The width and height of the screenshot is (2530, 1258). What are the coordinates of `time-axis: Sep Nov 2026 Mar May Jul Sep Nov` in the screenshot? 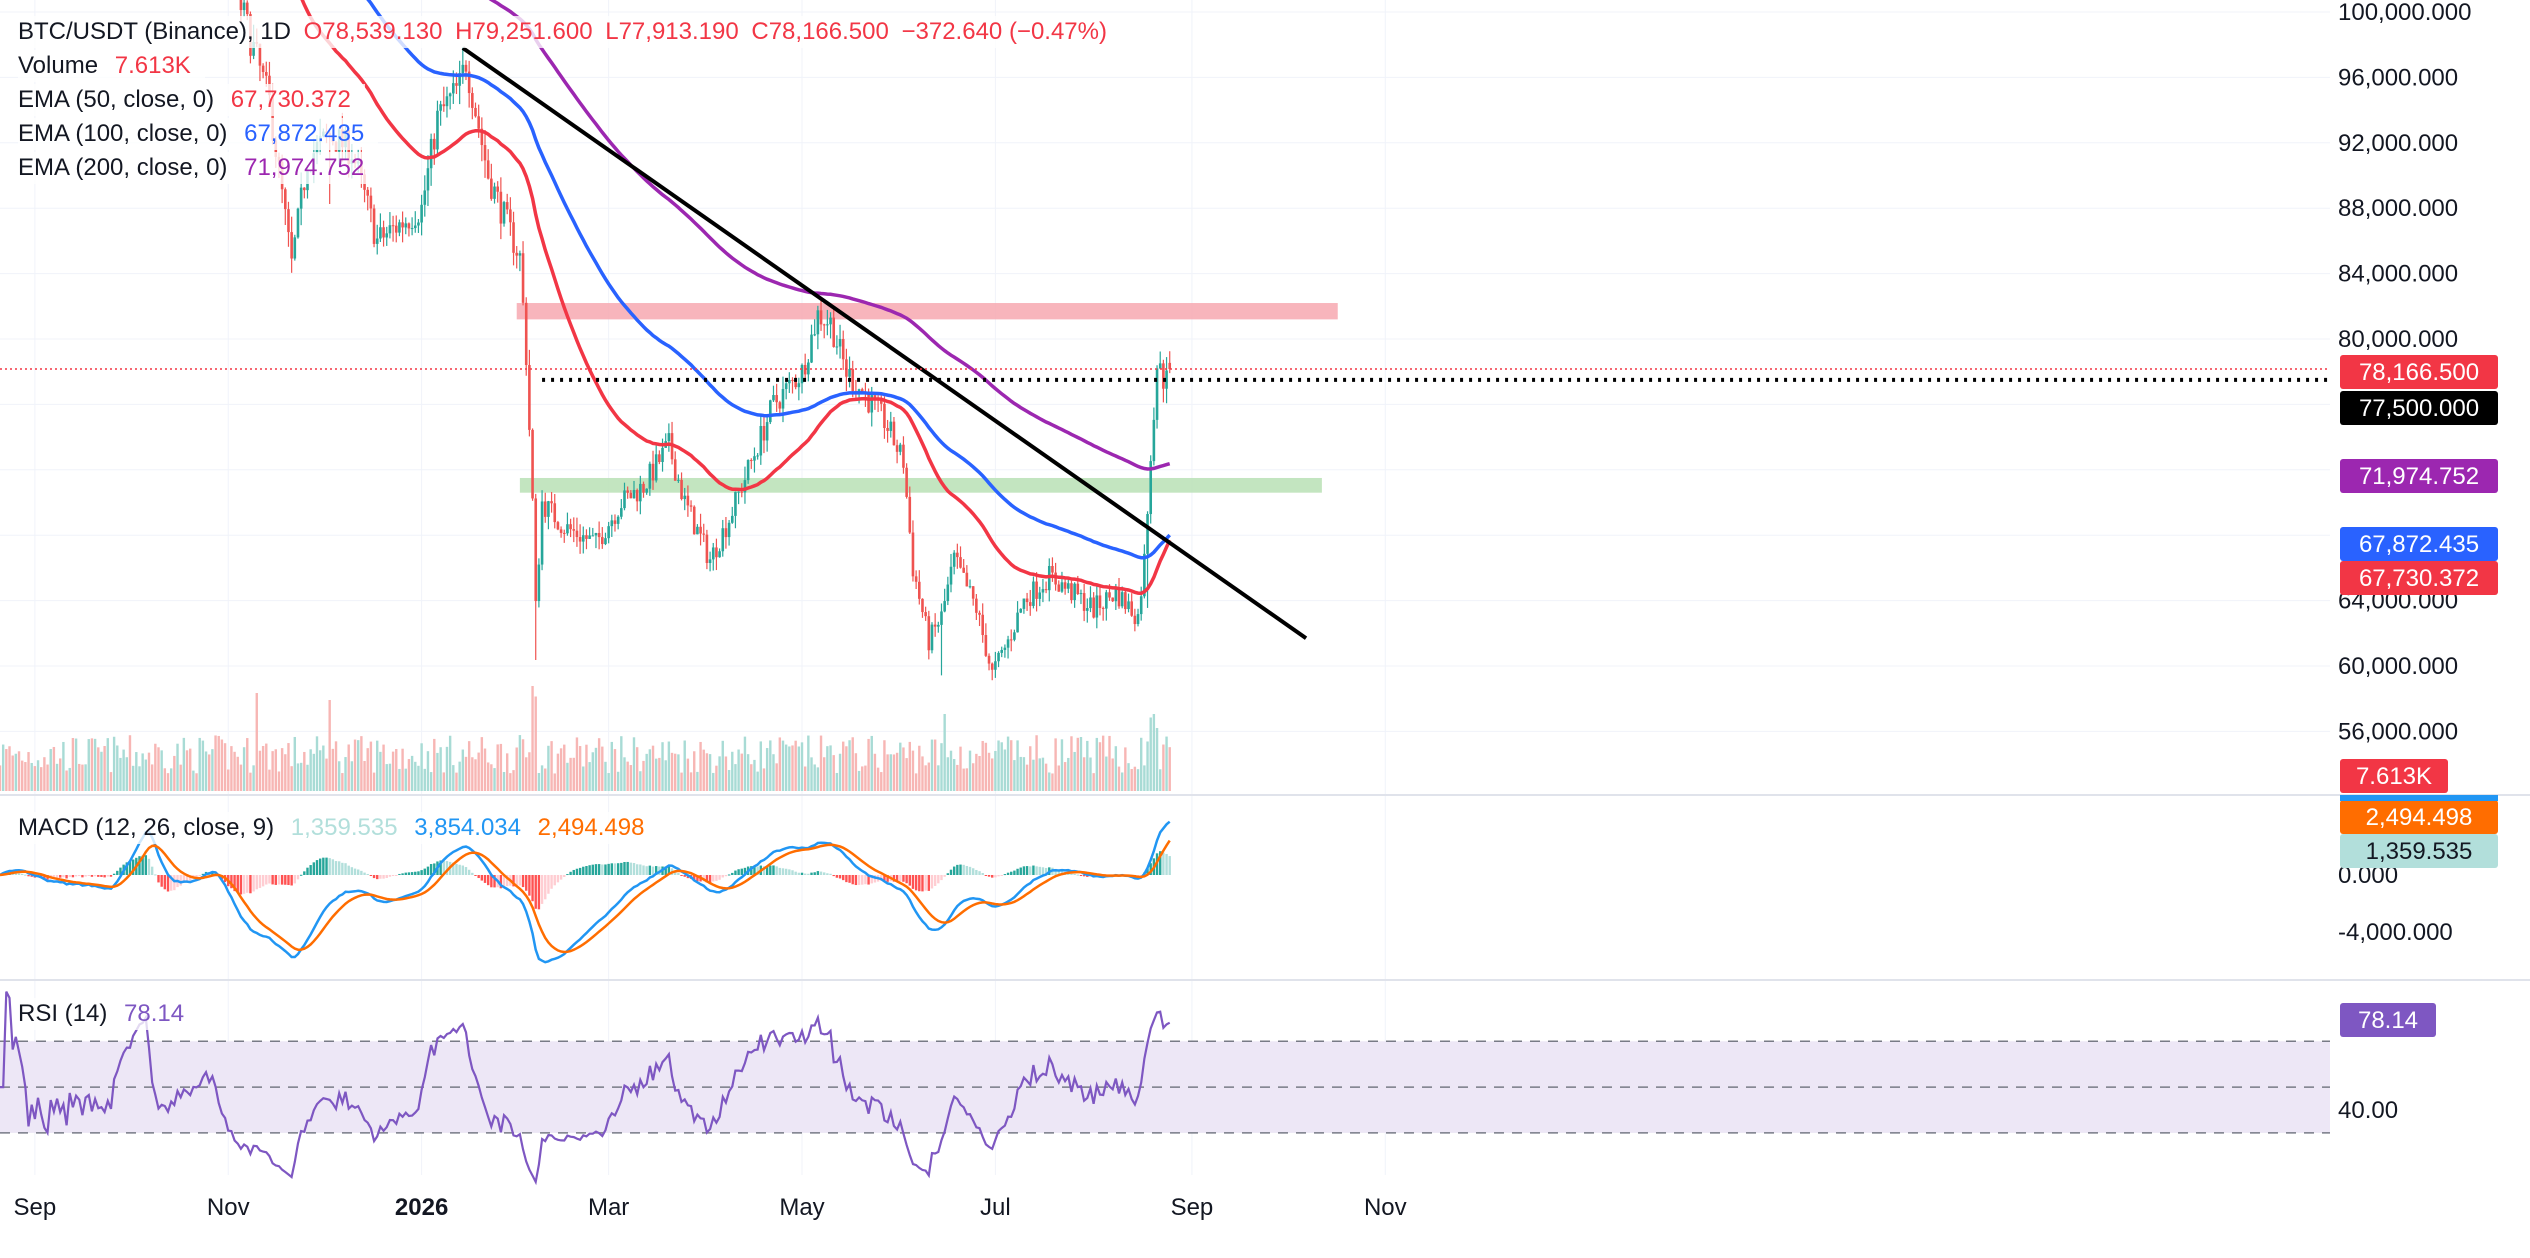 It's located at (710, 1207).